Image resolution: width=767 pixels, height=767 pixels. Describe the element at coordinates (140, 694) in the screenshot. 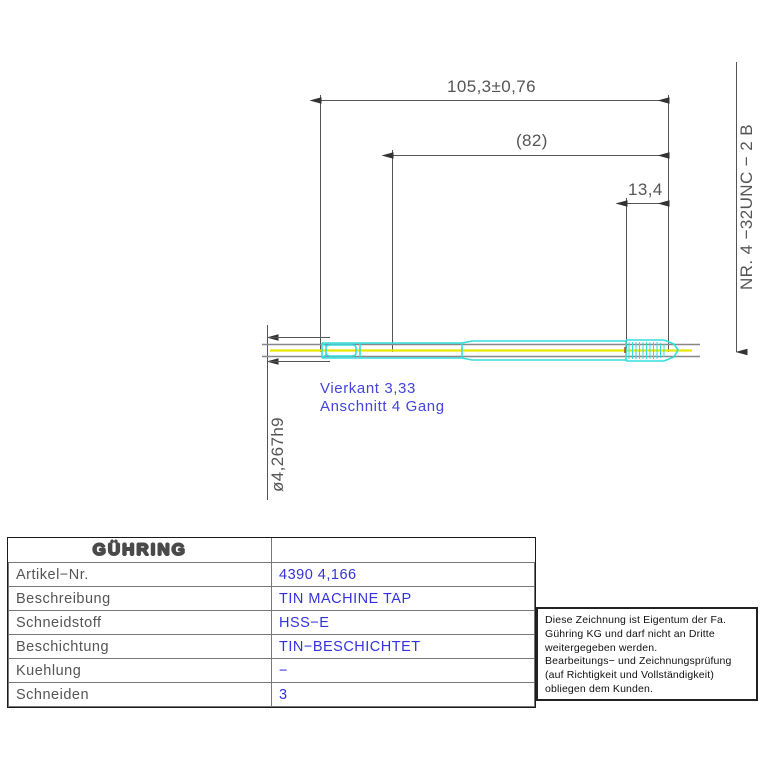

I see `row-label-schneiden: Schneiden` at that location.